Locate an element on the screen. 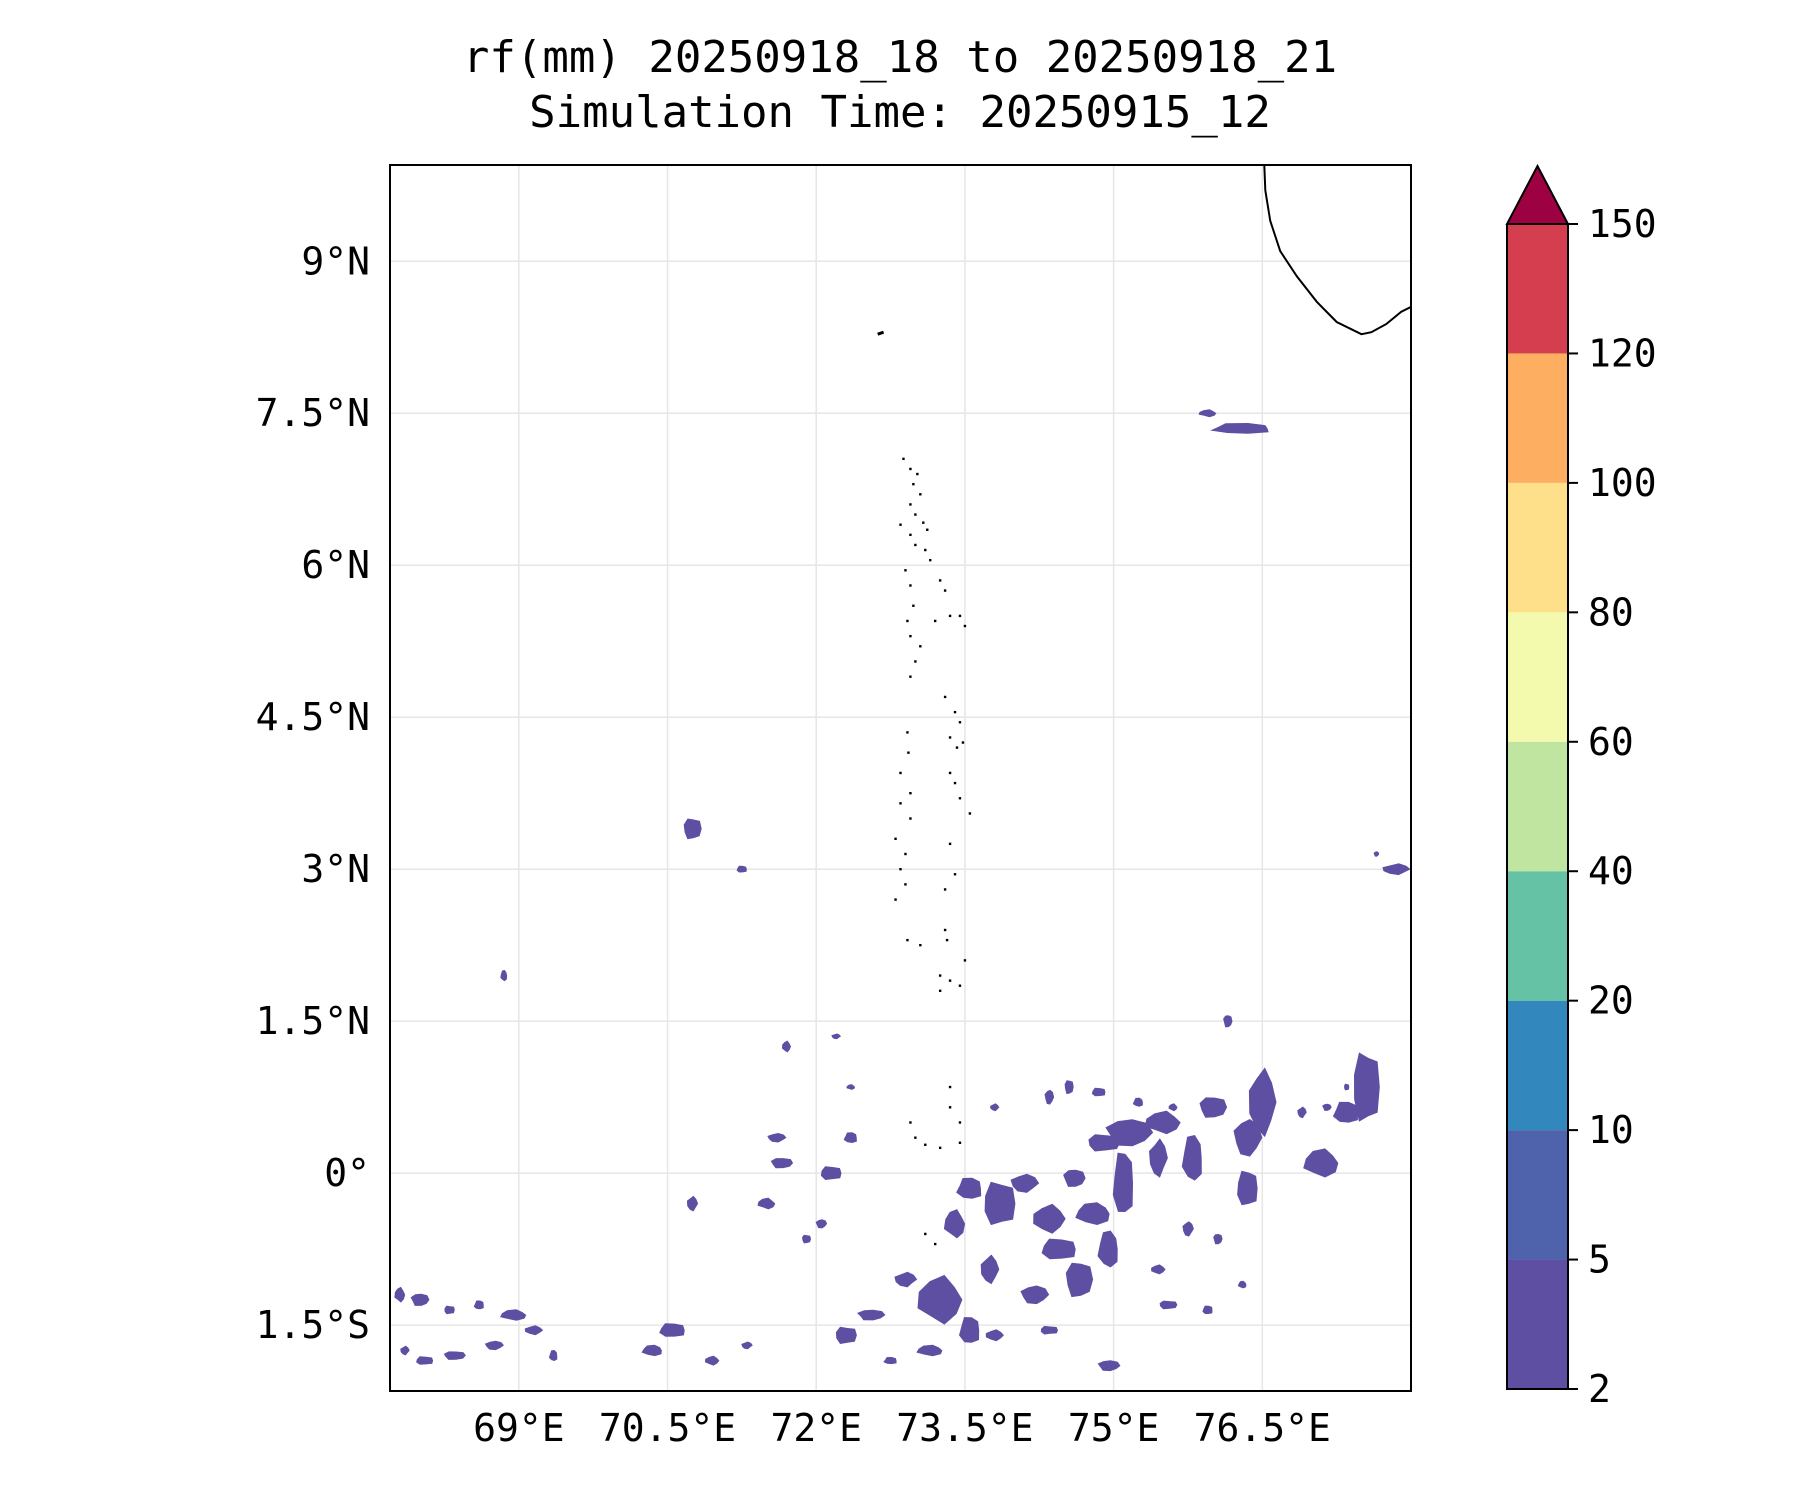 The height and width of the screenshot is (1500, 1800). coastline-india is located at coordinates (1337, 250).